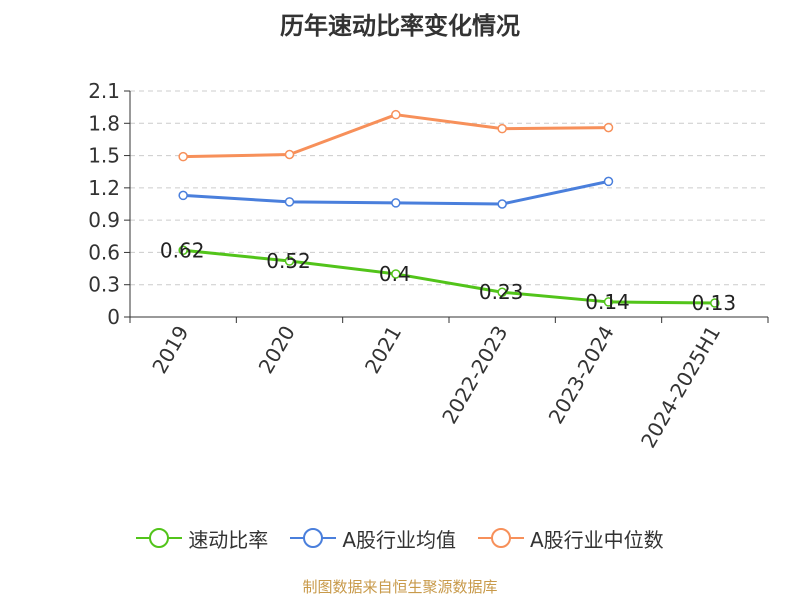 The image size is (800, 600). I want to click on chart-title: 历年速动比率变化情况, so click(400, 26).